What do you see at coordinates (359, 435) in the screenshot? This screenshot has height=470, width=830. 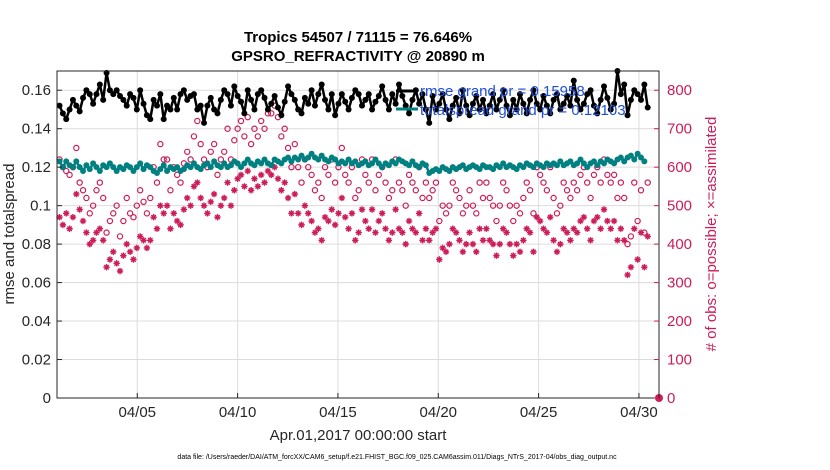 I see `x-axis-label: Apr.01,2017 00:00:00 start` at bounding box center [359, 435].